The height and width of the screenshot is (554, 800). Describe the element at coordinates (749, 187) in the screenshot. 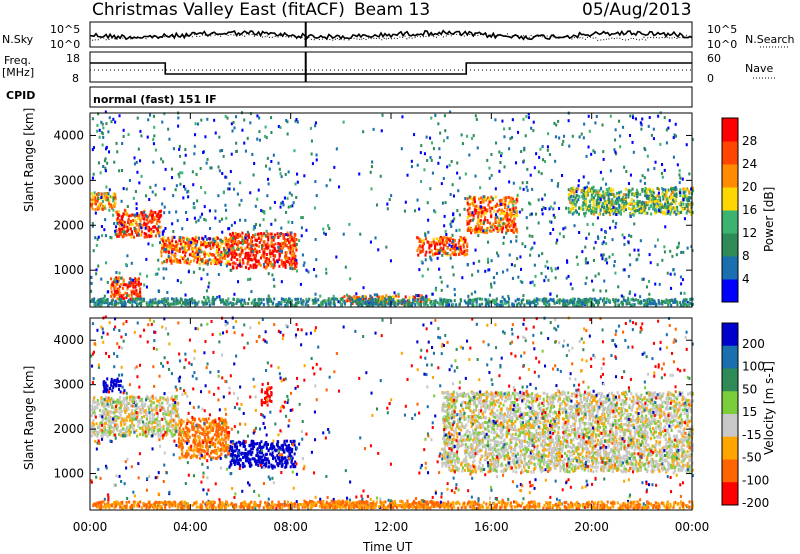

I see `colorbar-tick-0-4: 20` at that location.